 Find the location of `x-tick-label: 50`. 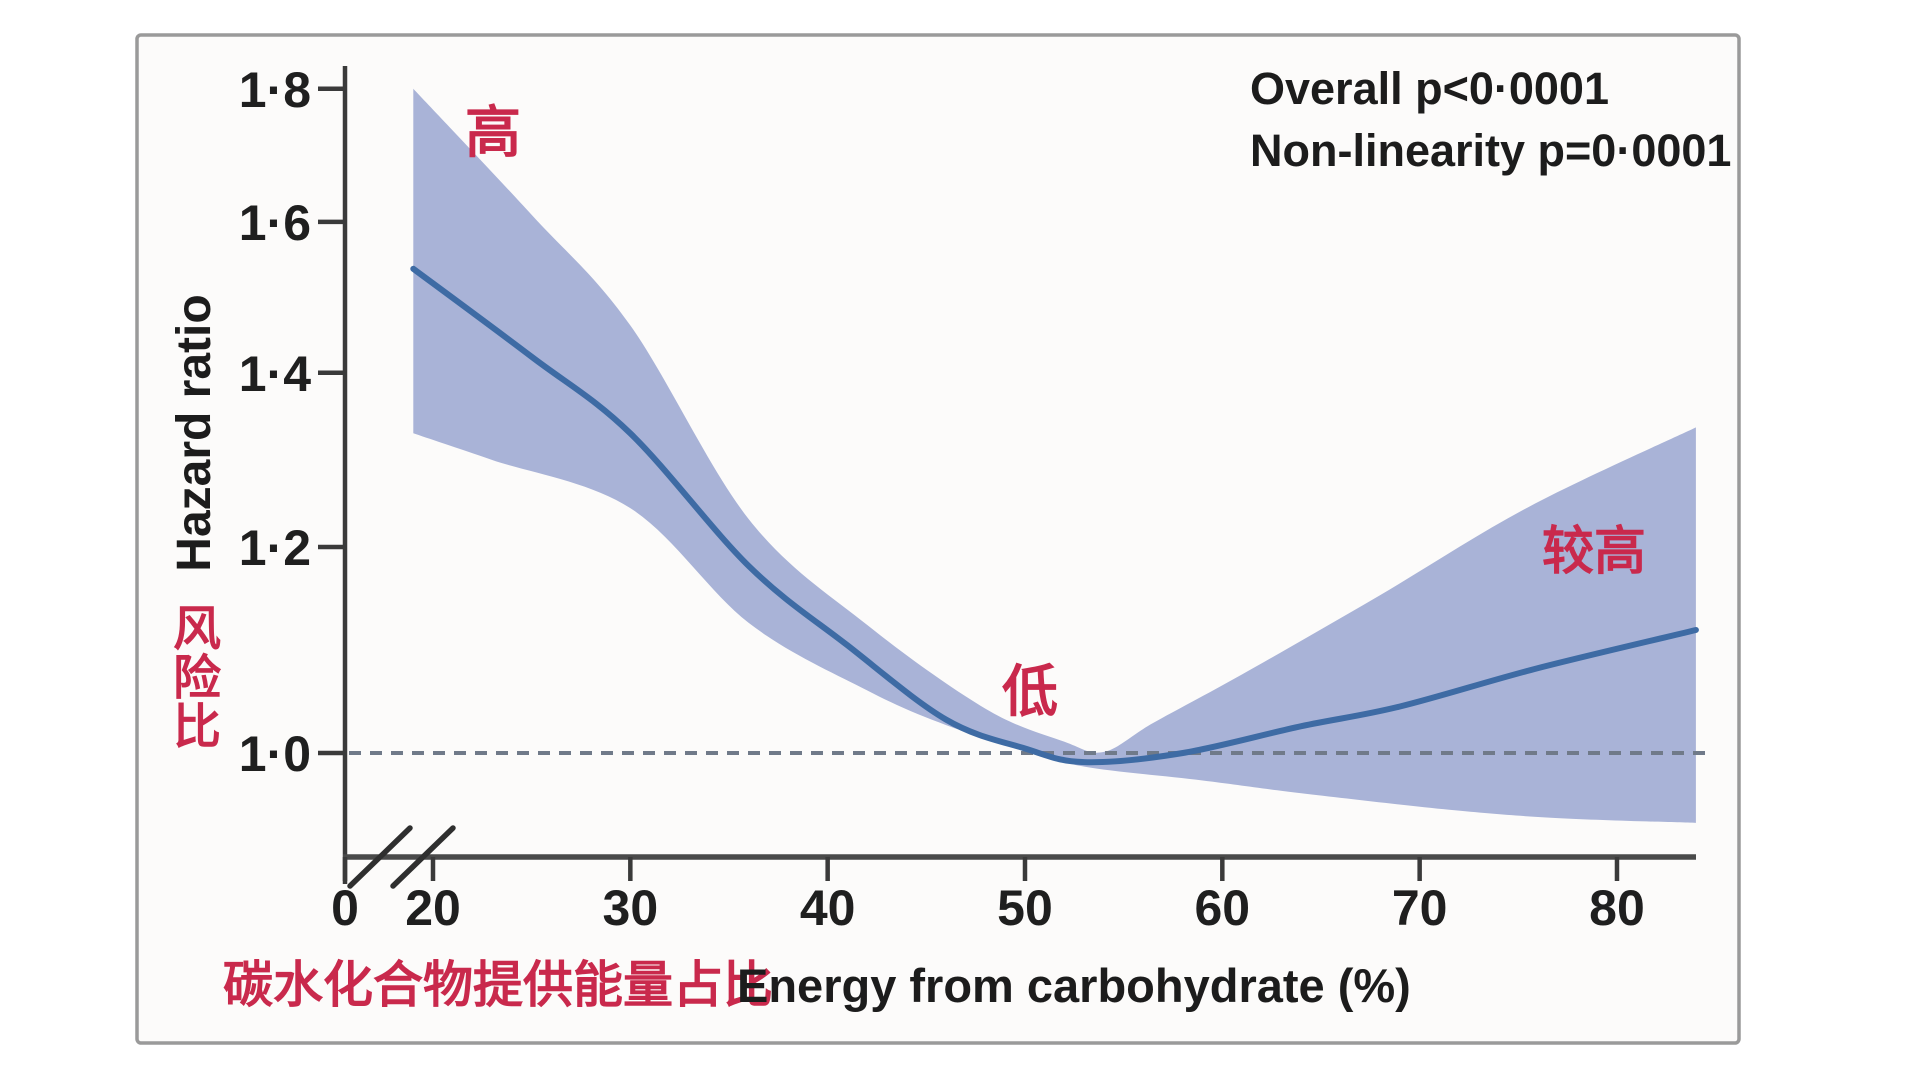

x-tick-label: 50 is located at coordinates (1025, 908).